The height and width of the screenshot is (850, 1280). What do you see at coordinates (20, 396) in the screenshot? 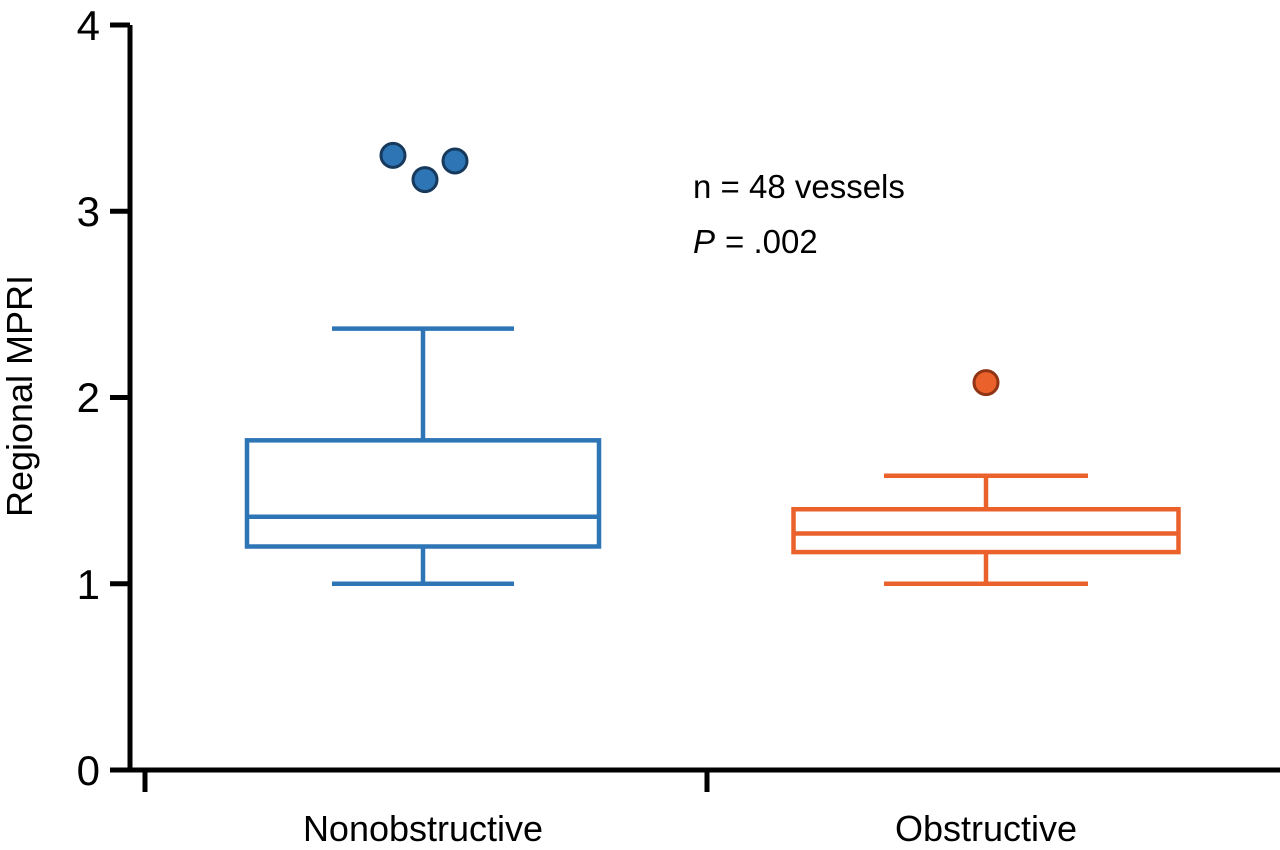
I see `y-axis-title: Regional MPRI` at bounding box center [20, 396].